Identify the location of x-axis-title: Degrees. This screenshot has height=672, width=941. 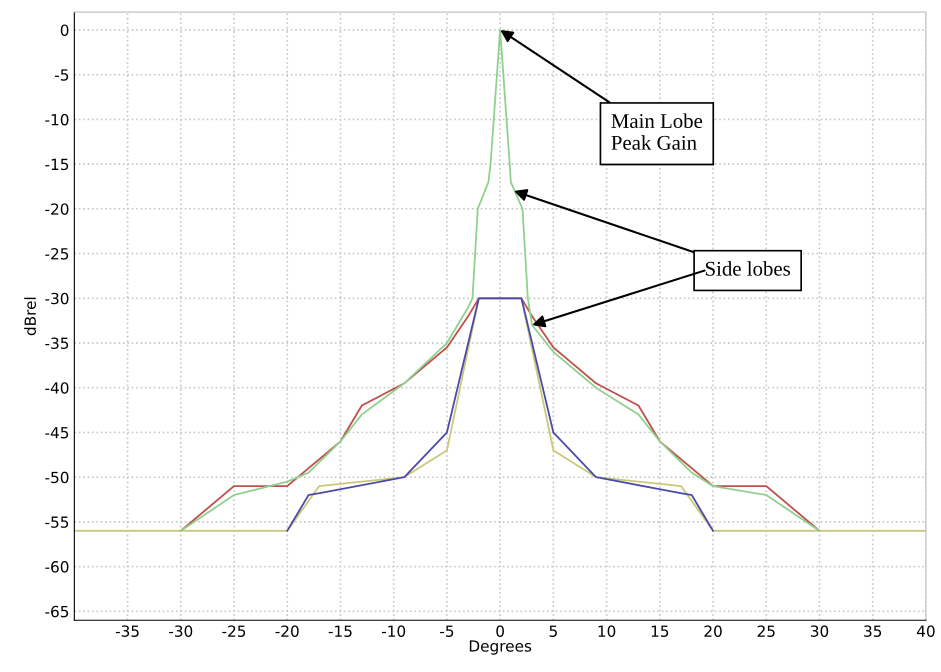
(501, 647).